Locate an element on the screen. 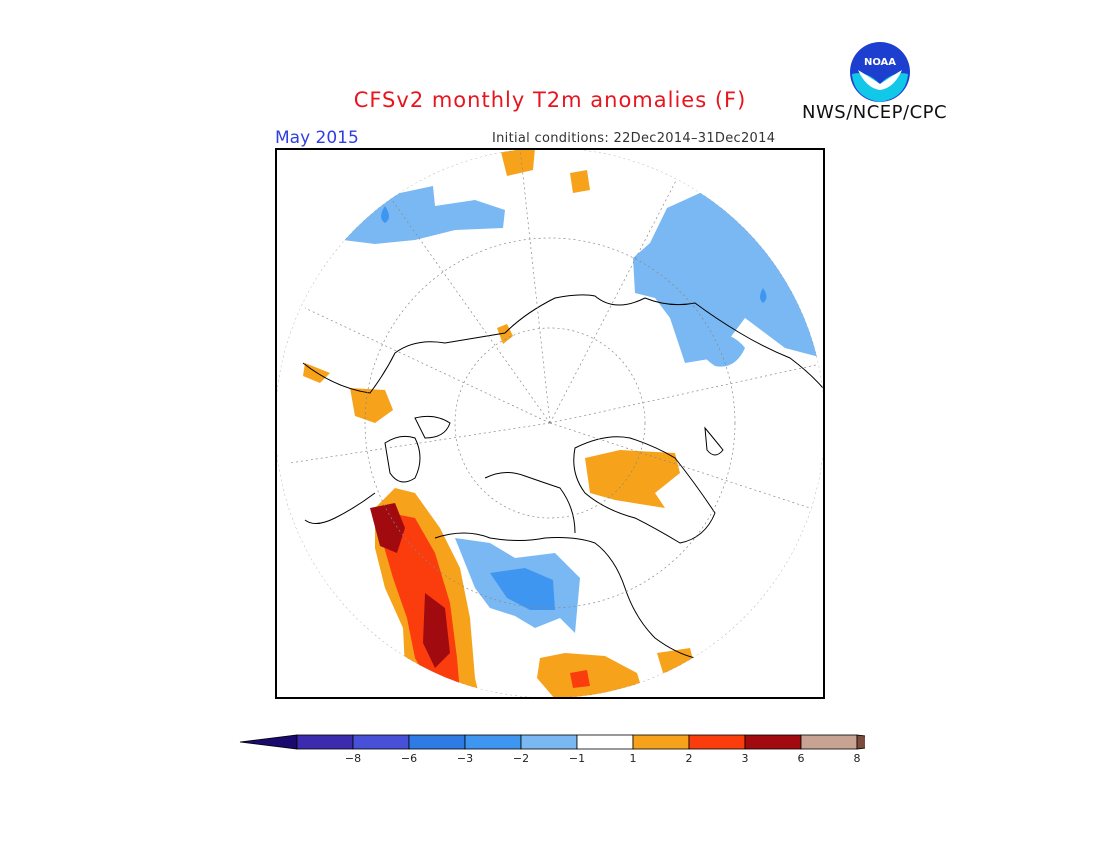 The image size is (1100, 850). colorbar-tick-label: −8 is located at coordinates (353, 758).